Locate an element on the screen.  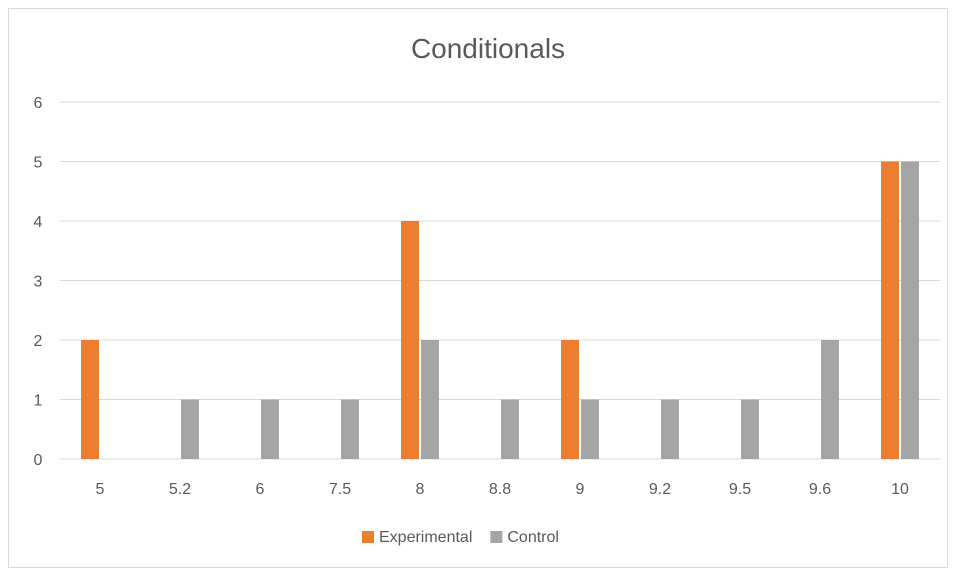
x-tick-label: 9.5 is located at coordinates (740, 489).